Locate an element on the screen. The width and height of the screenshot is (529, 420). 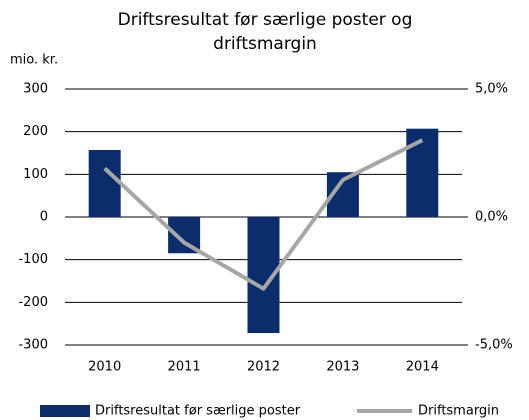
y2-tick-label: 5,0% is located at coordinates (491, 89).